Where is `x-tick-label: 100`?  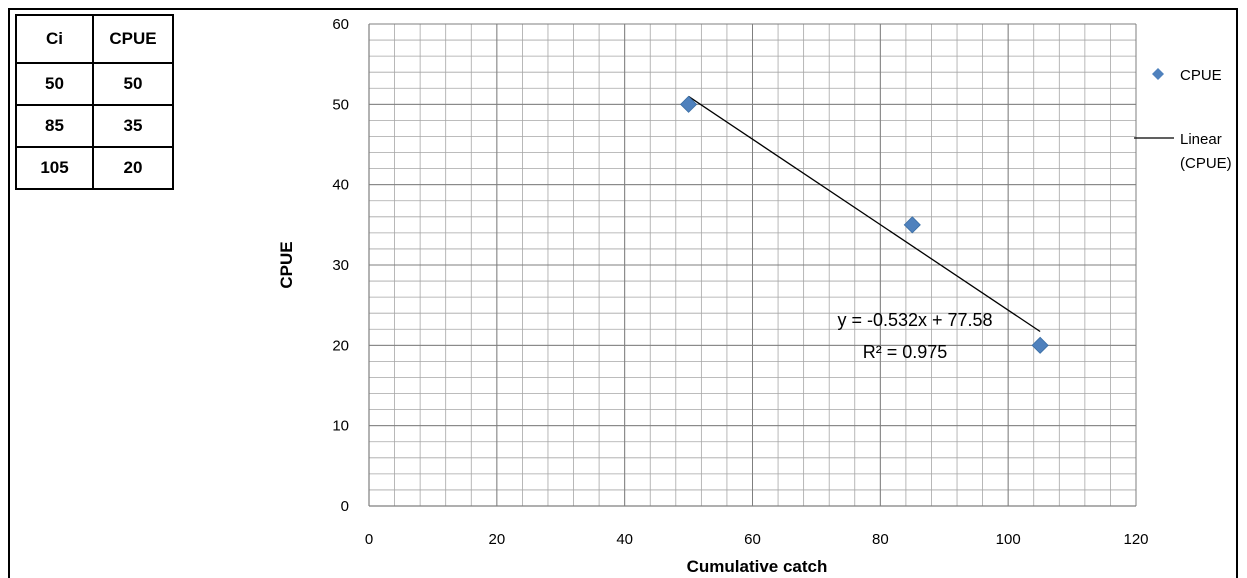
x-tick-label: 100 is located at coordinates (1008, 539).